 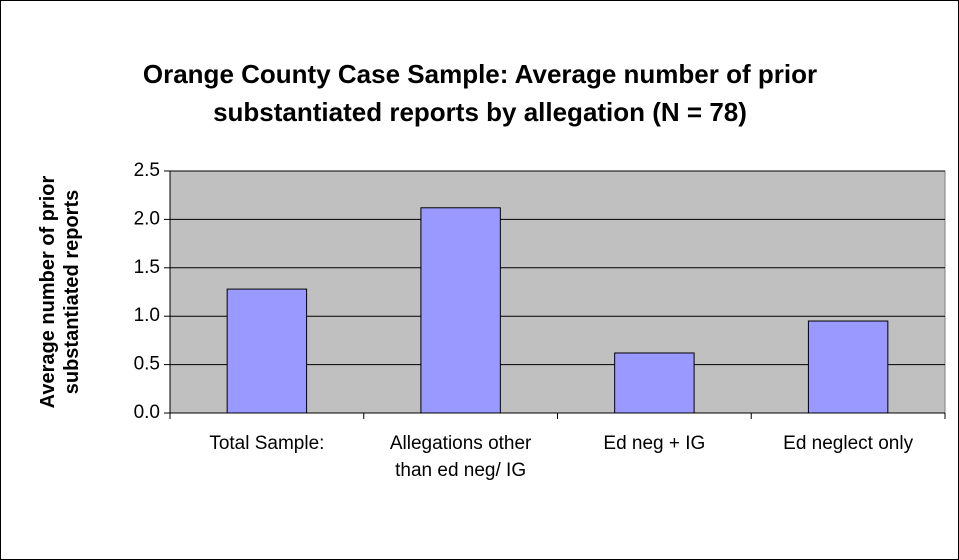 What do you see at coordinates (267, 443) in the screenshot?
I see `x-tick-label: Total Sample:` at bounding box center [267, 443].